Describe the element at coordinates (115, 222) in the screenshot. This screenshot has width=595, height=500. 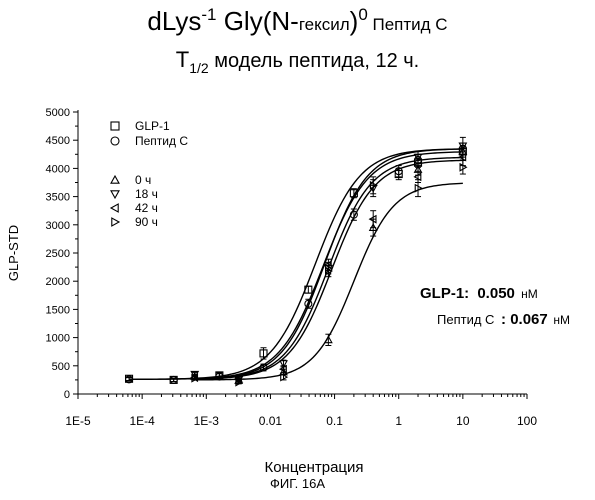
I see `legend-marker-triangle-right` at that location.